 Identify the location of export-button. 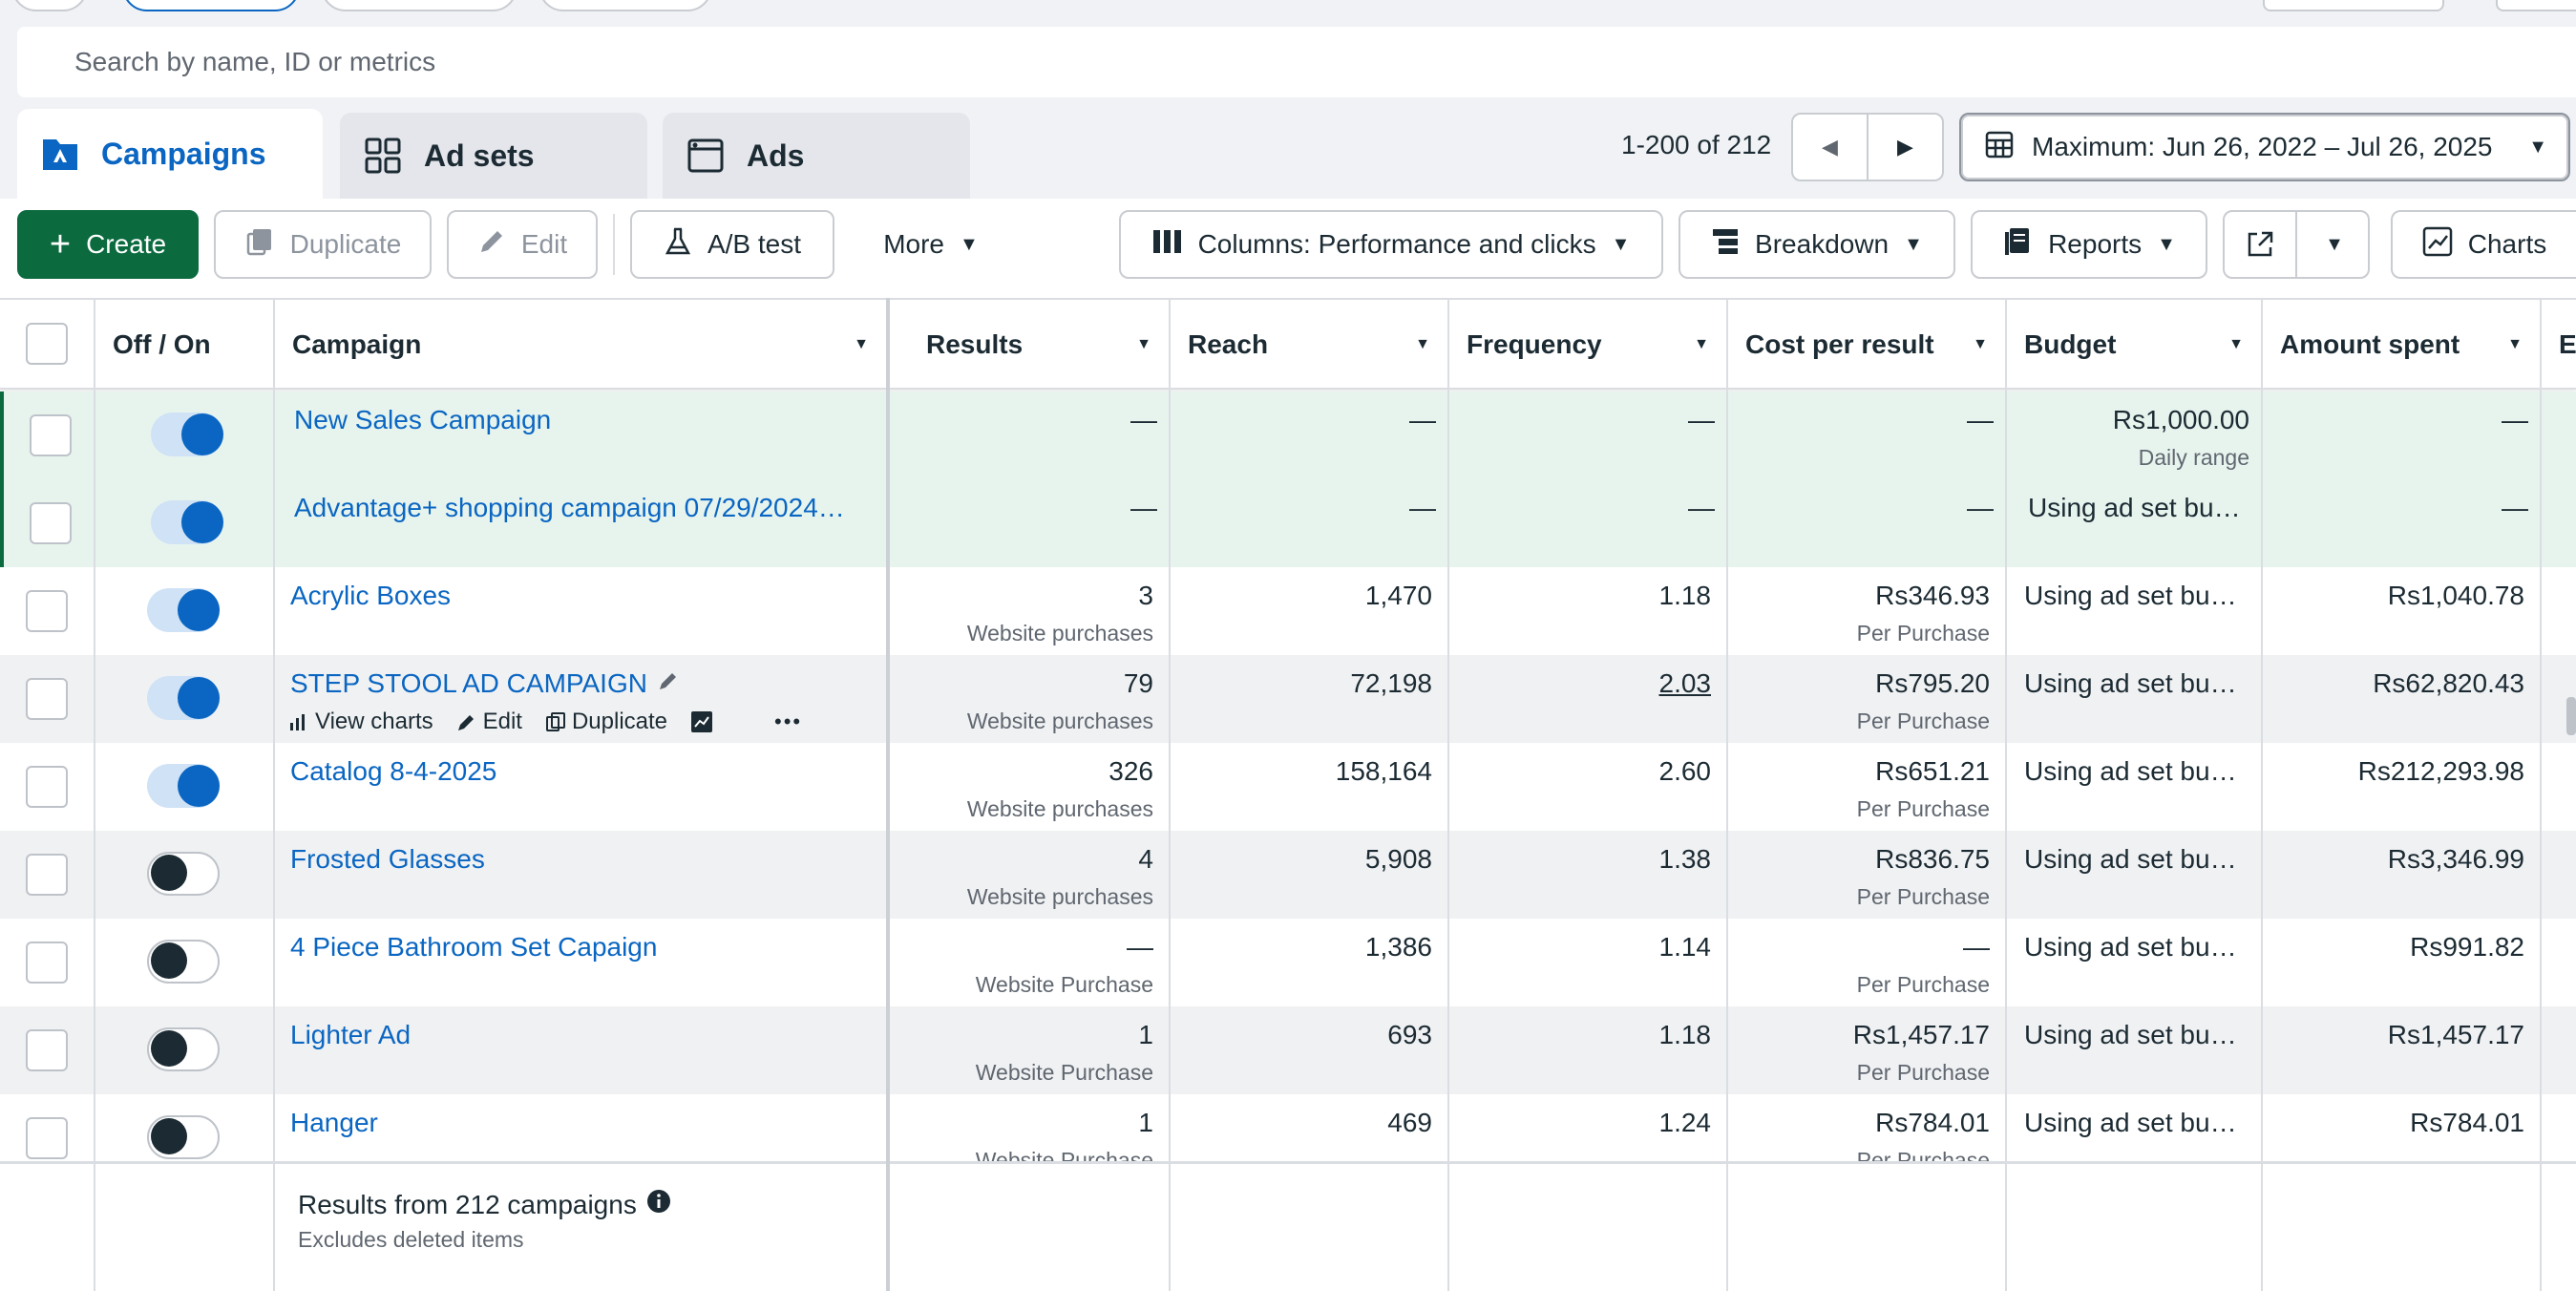
(2261, 245).